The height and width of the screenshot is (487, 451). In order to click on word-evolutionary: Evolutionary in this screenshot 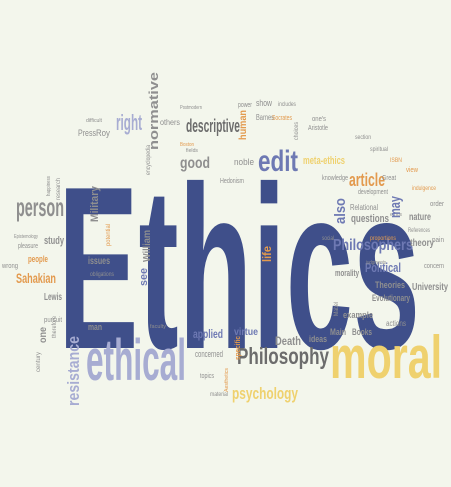, I will do `click(391, 298)`.